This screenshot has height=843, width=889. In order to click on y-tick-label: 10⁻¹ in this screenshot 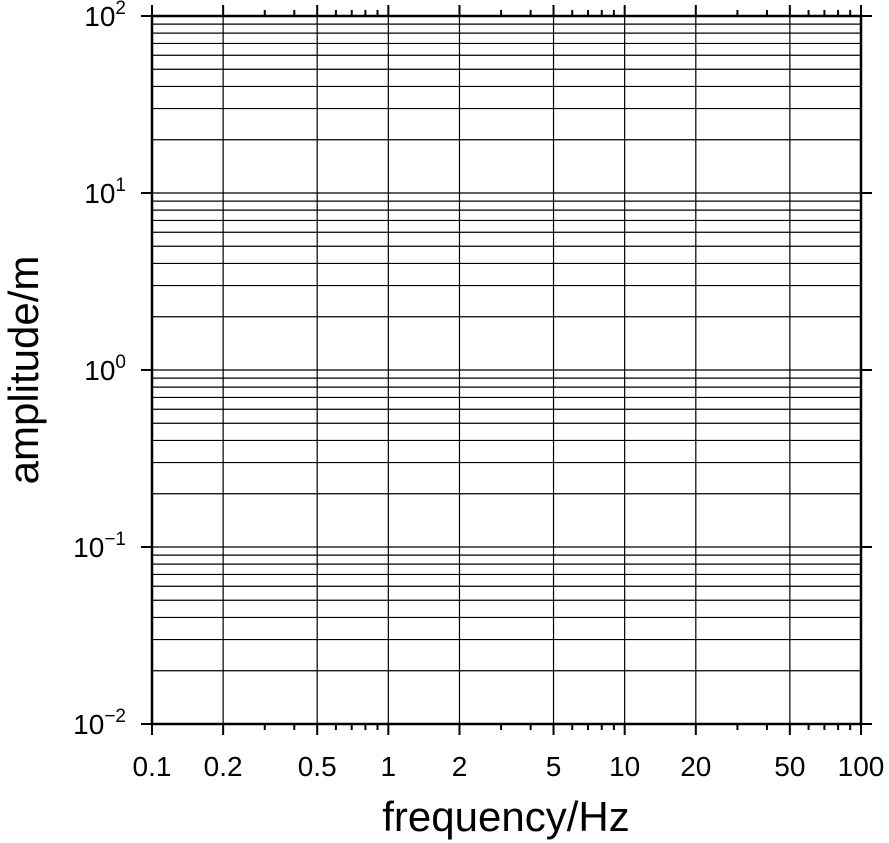, I will do `click(99, 546)`.